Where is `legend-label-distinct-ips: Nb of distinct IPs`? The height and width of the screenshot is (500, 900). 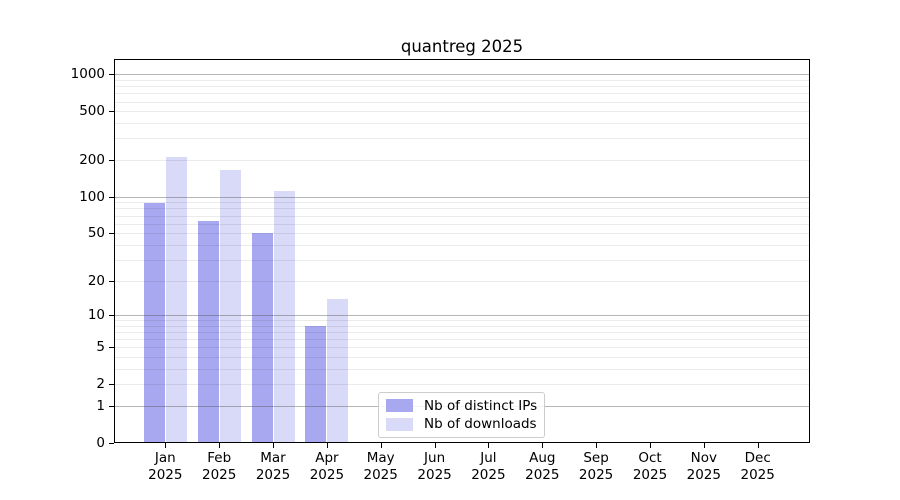
legend-label-distinct-ips: Nb of distinct IPs is located at coordinates (481, 405).